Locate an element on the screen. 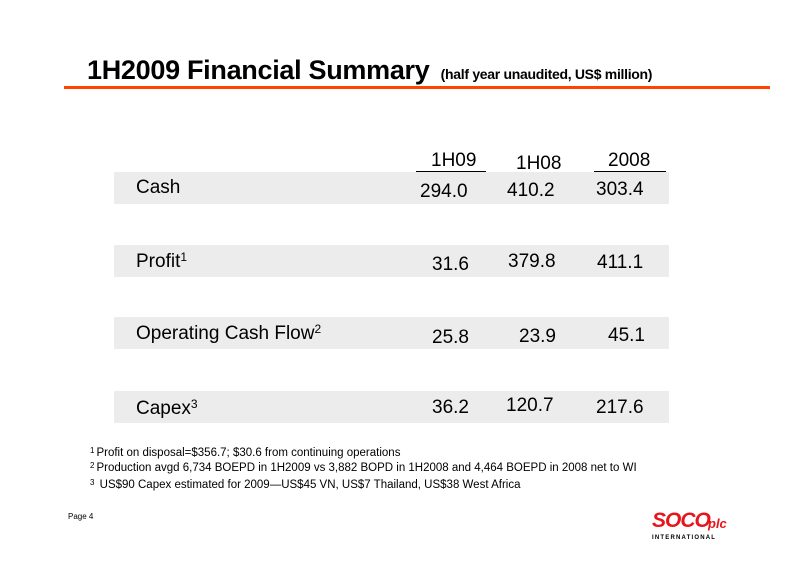  footnote-ref: 3 is located at coordinates (194, 404).